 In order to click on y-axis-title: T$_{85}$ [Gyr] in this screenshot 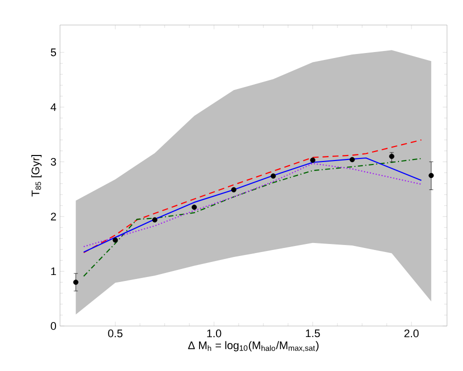, I will do `click(36, 176)`.